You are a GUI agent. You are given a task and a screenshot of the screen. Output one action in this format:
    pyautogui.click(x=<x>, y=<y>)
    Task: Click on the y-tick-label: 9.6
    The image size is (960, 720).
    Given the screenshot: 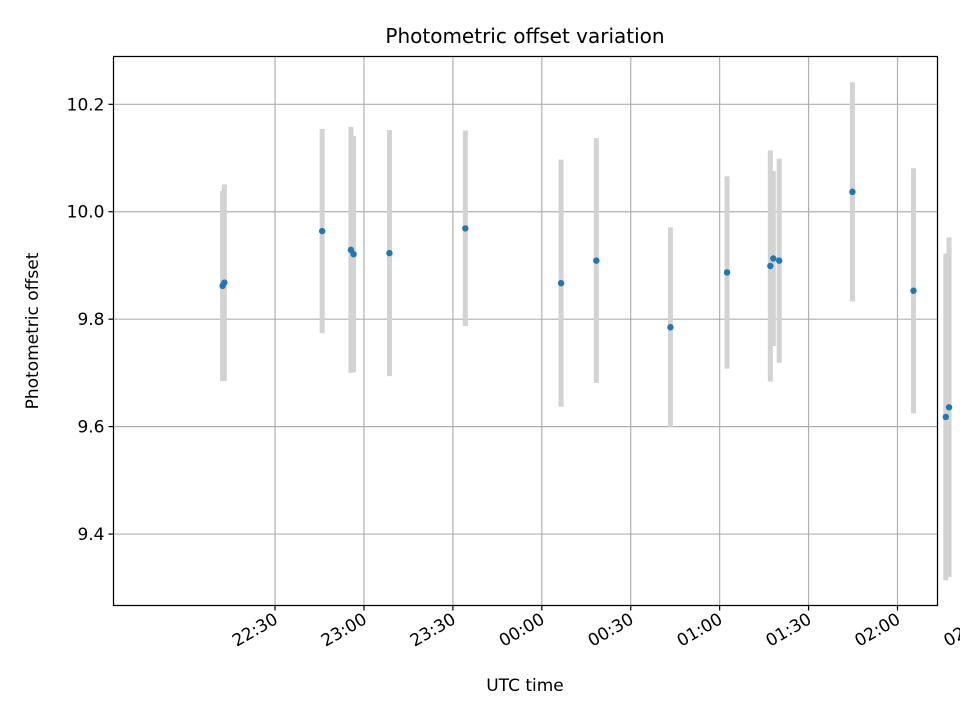 What is the action you would take?
    pyautogui.click(x=90, y=428)
    